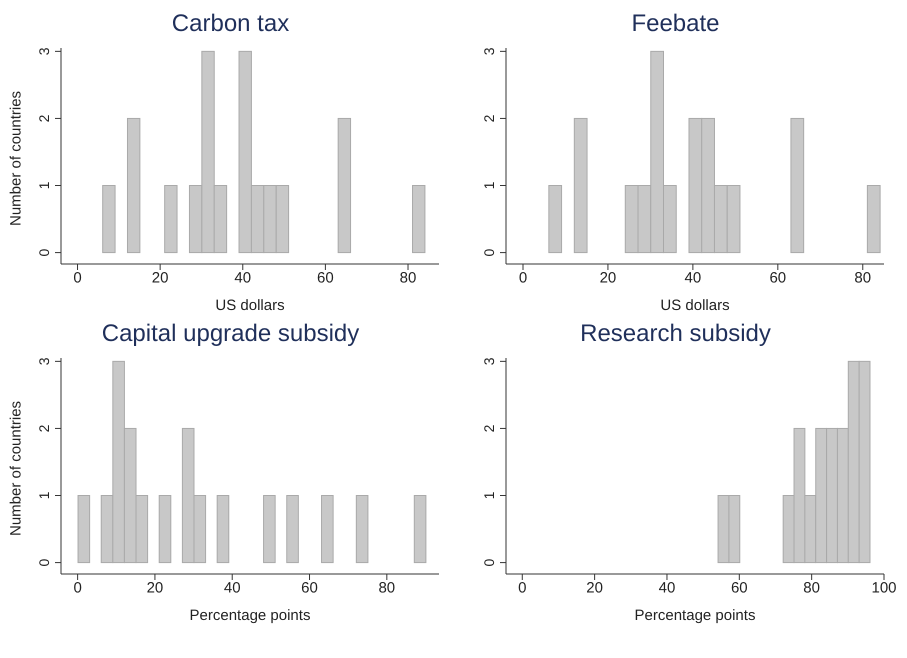  Describe the element at coordinates (884, 588) in the screenshot. I see `x-tick-label: 100` at that location.